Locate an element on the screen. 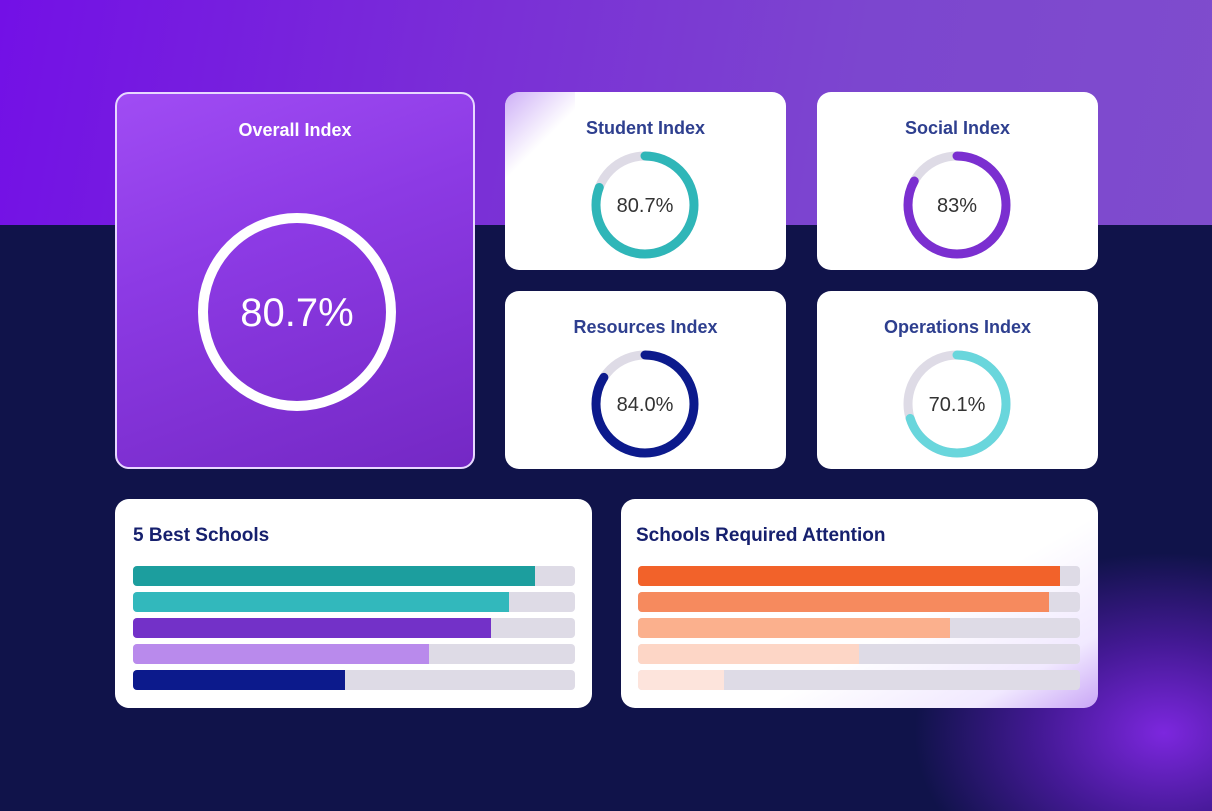  overall-index-card: Overall Index 80.7% is located at coordinates (295, 280).